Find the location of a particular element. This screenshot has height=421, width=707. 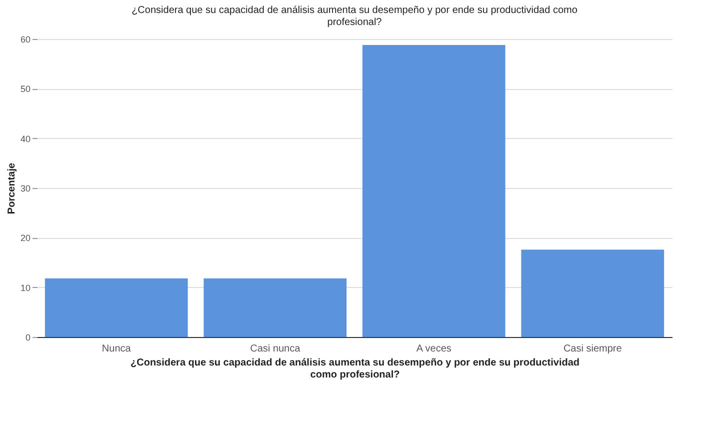

y-tick-label: 50 is located at coordinates (25, 89).